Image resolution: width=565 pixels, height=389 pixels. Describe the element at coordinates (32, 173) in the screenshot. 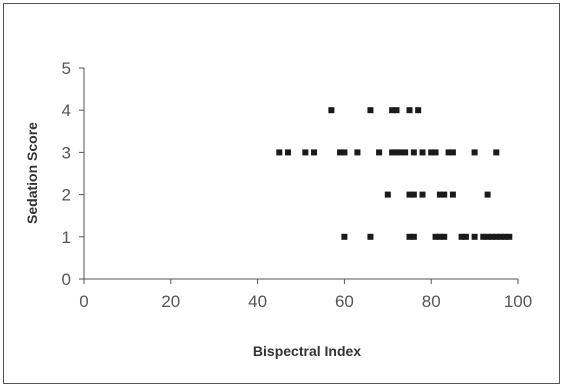

I see `y-axis-title: Sedation Score` at that location.